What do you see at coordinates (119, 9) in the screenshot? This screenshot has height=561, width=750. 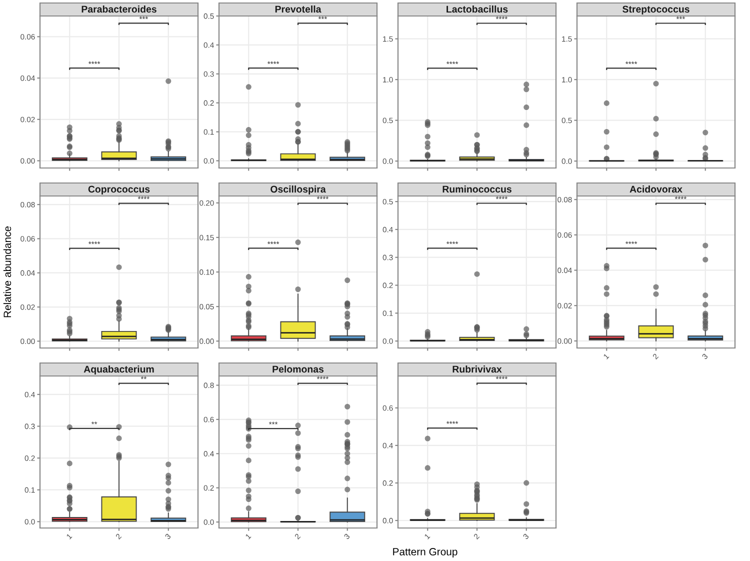 I see `chart-title: Parabacteroides` at bounding box center [119, 9].